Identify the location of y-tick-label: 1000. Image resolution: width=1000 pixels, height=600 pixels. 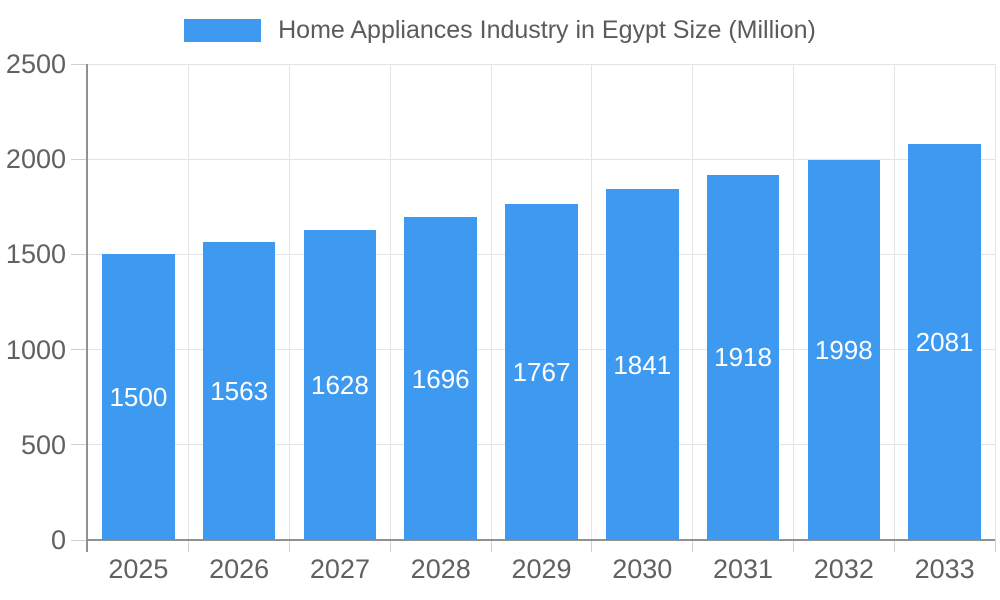
(35, 349).